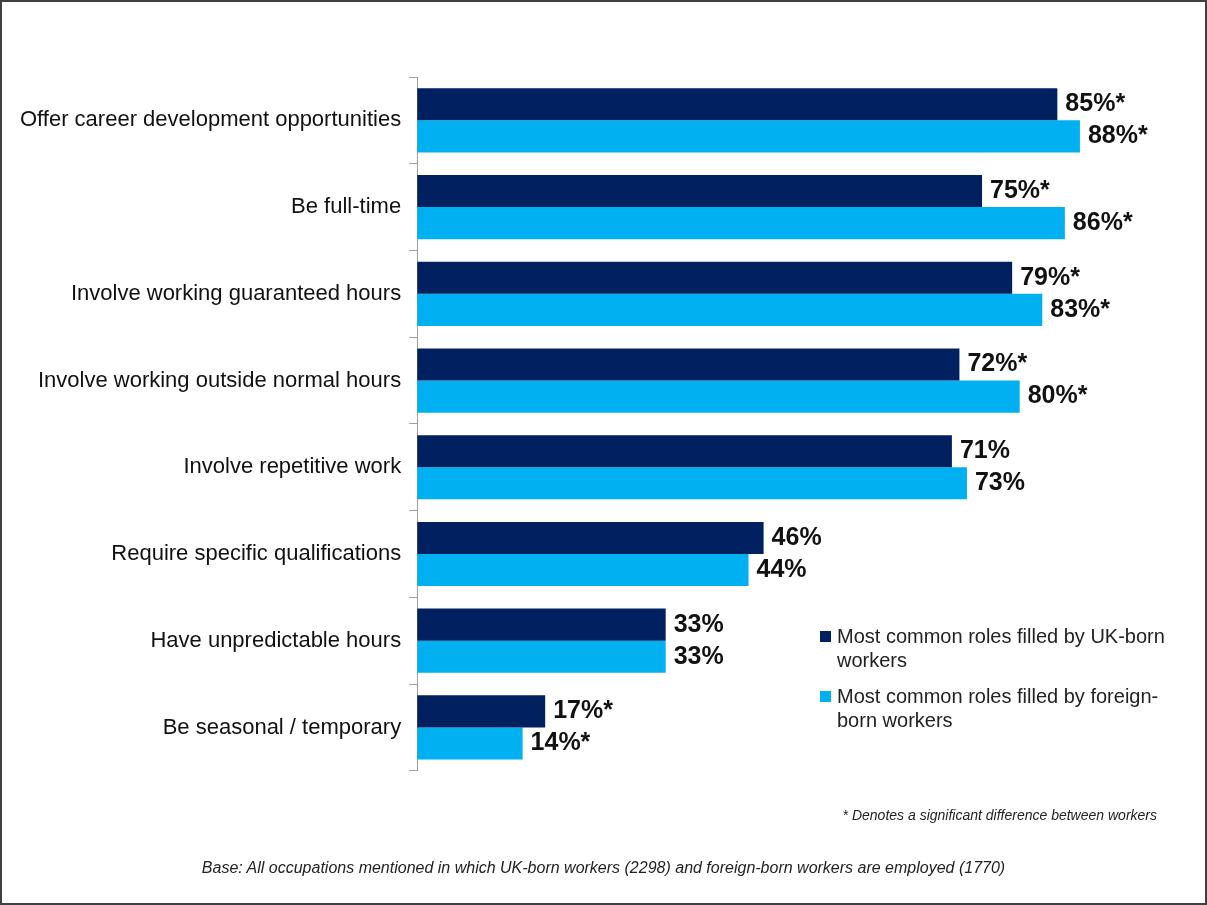 The width and height of the screenshot is (1207, 905). What do you see at coordinates (282, 726) in the screenshot?
I see `y-tick-label: Be seasonal / temporary` at bounding box center [282, 726].